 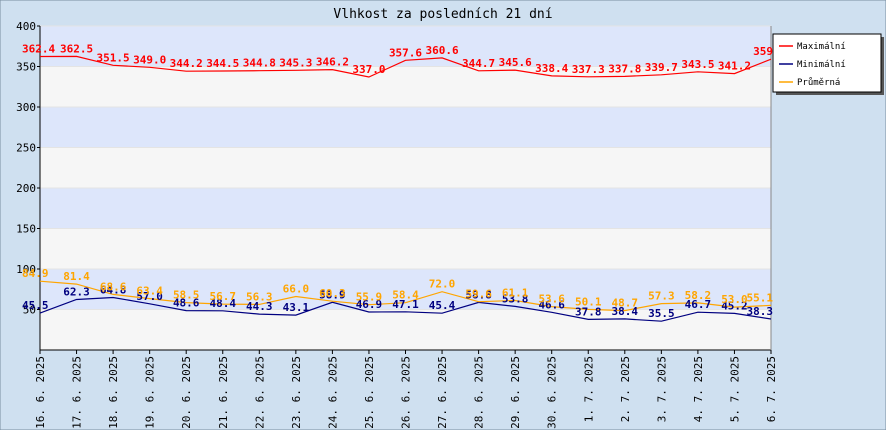 What do you see at coordinates (76, 292) in the screenshot?
I see `data-label: 62.3` at bounding box center [76, 292].